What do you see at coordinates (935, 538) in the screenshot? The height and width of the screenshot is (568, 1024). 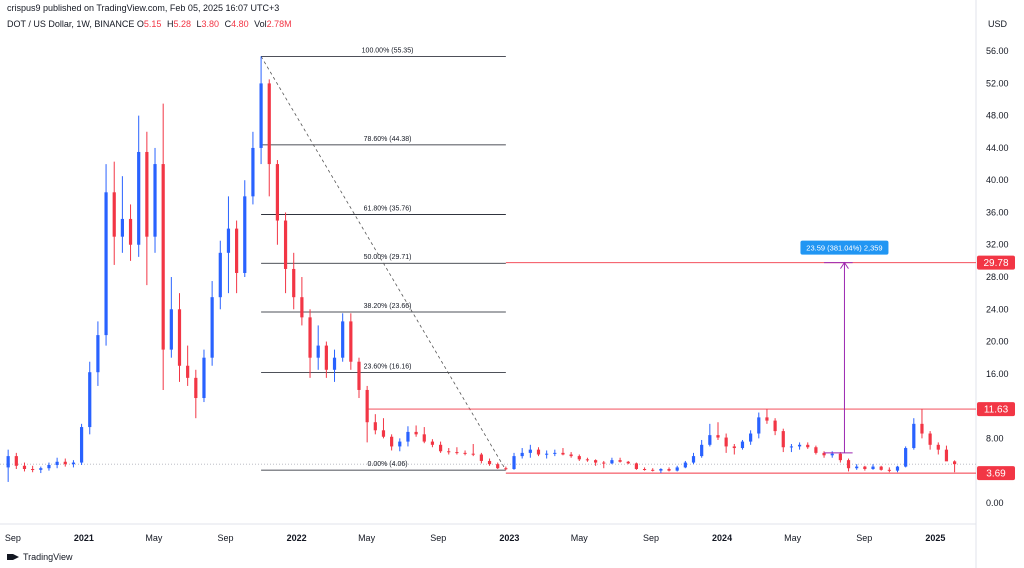 I see `x-tick-label: 2025` at bounding box center [935, 538].